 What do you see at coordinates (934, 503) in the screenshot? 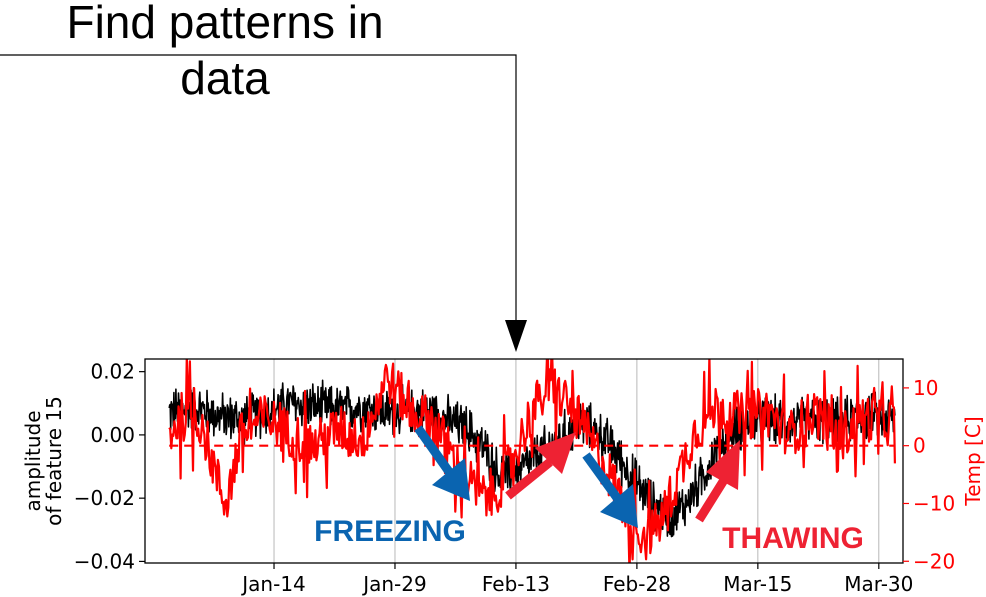
I see `y-right-tick-label: −10` at bounding box center [934, 503].